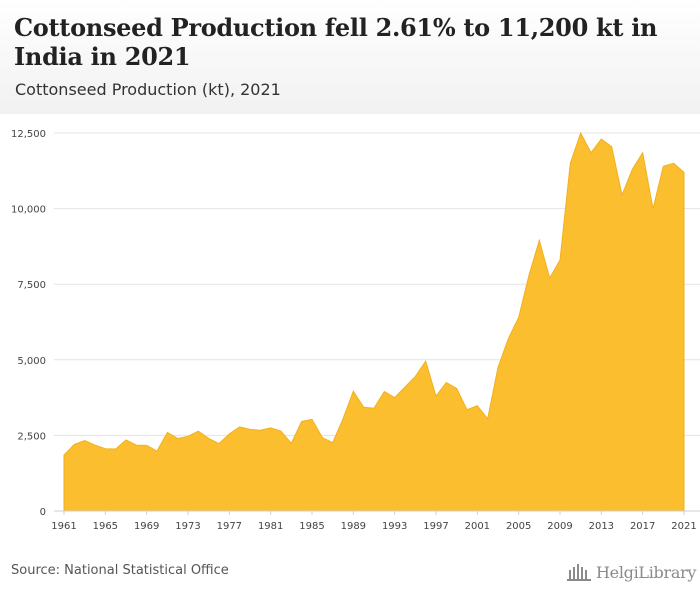 The height and width of the screenshot is (596, 700). What do you see at coordinates (477, 526) in the screenshot?
I see `x-tick-label: 2001` at bounding box center [477, 526].